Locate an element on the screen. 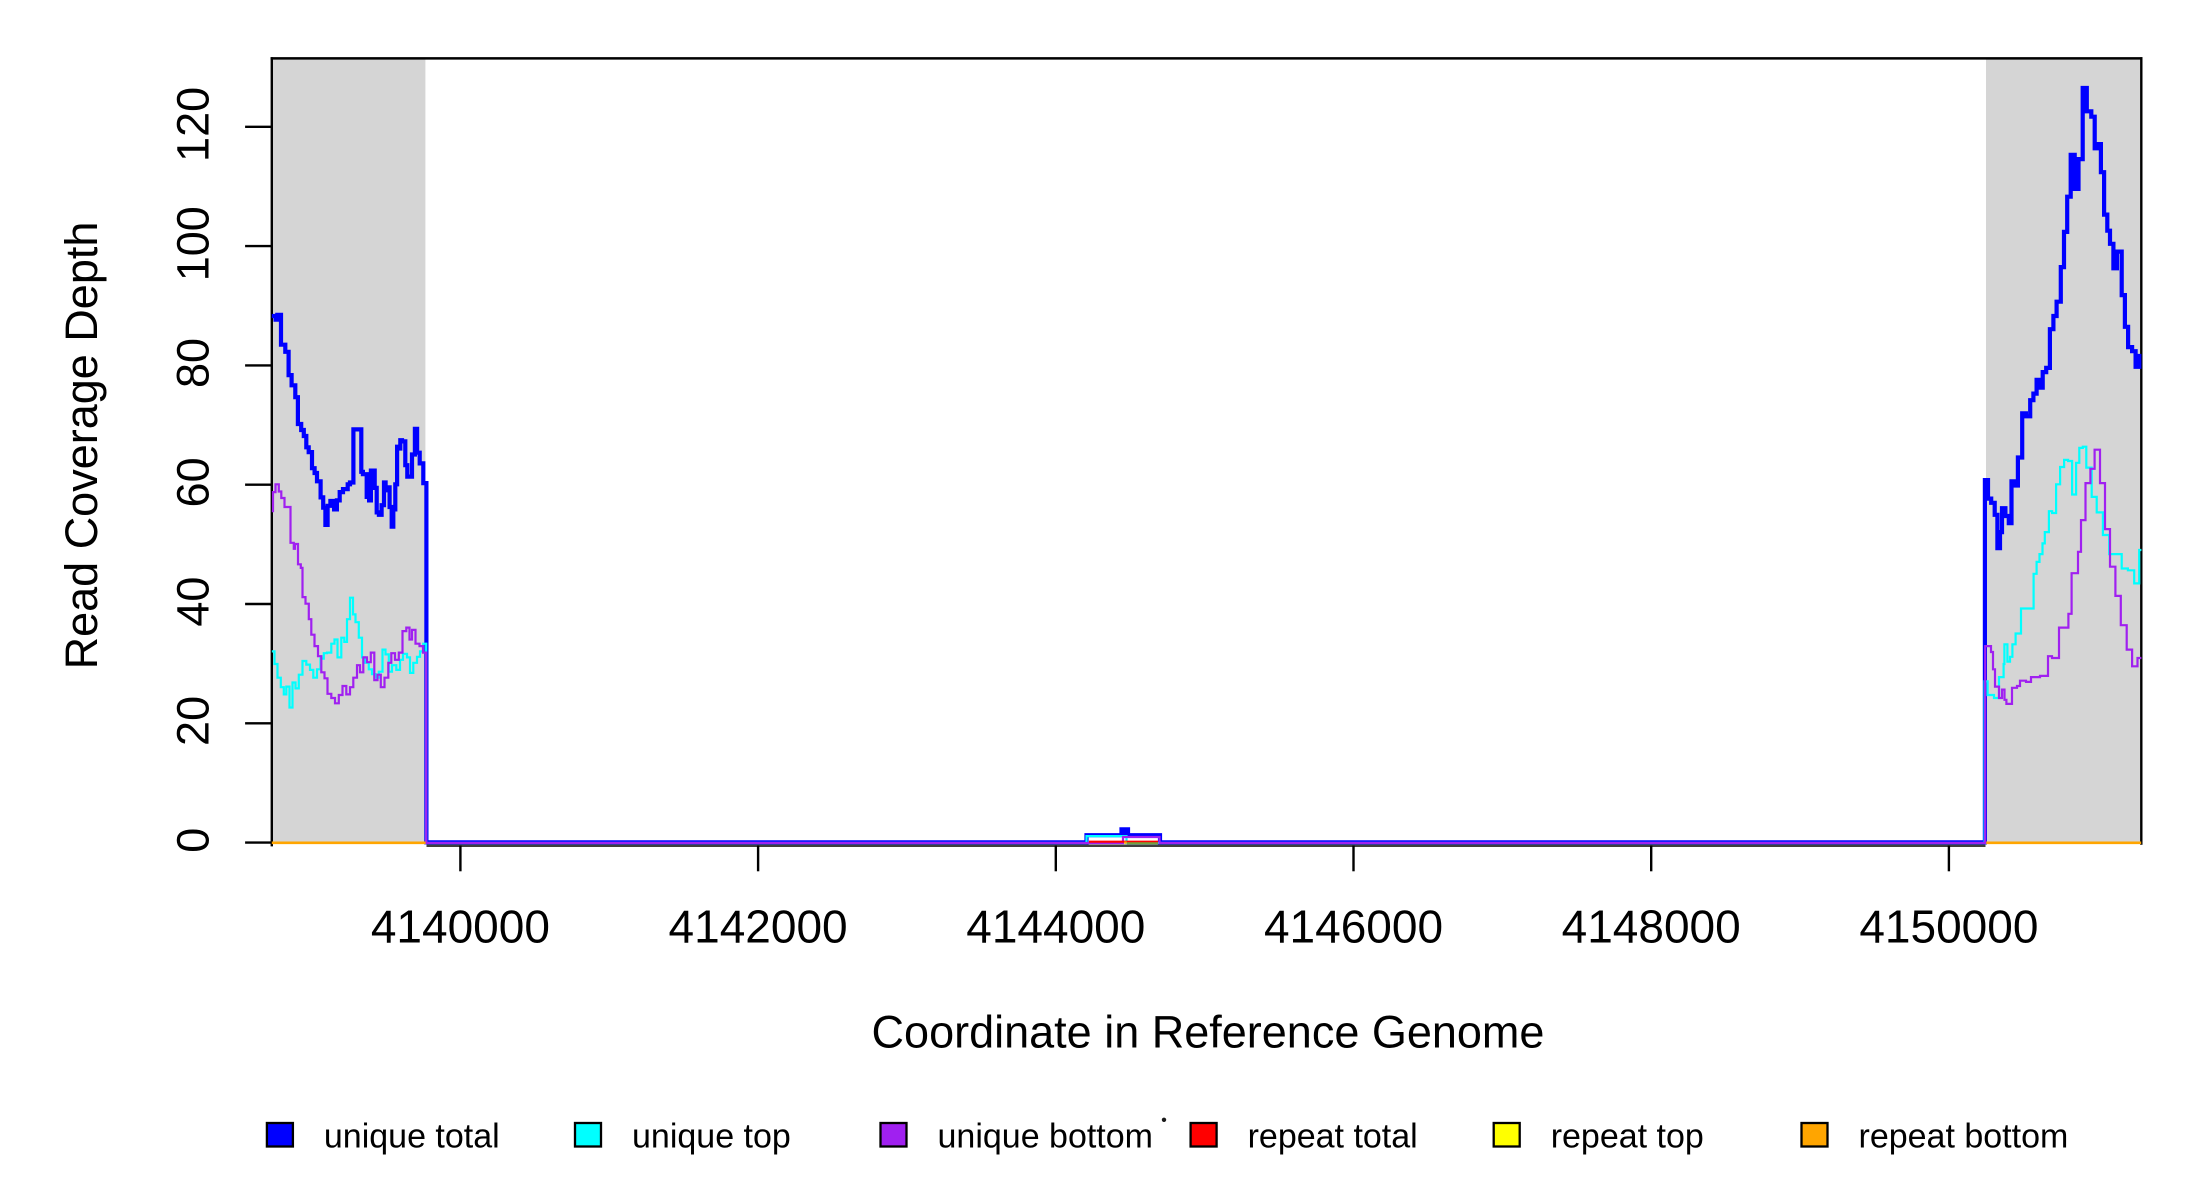 The height and width of the screenshot is (1200, 2200). svg-text: 4140000 is located at coordinates (460, 927).